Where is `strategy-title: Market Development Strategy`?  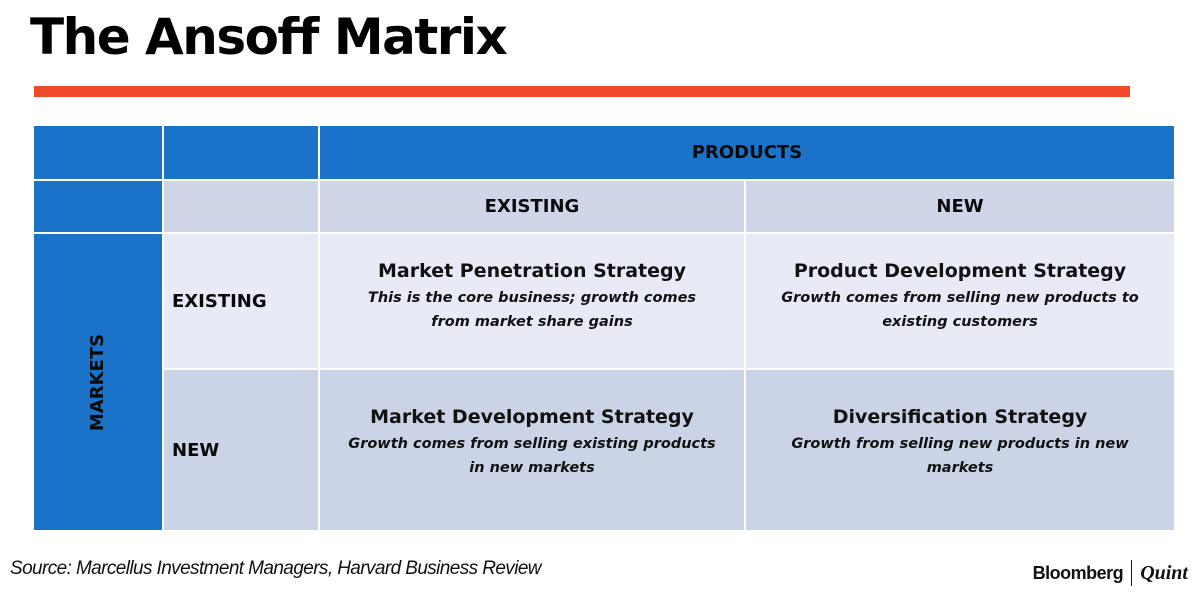 strategy-title: Market Development Strategy is located at coordinates (532, 417).